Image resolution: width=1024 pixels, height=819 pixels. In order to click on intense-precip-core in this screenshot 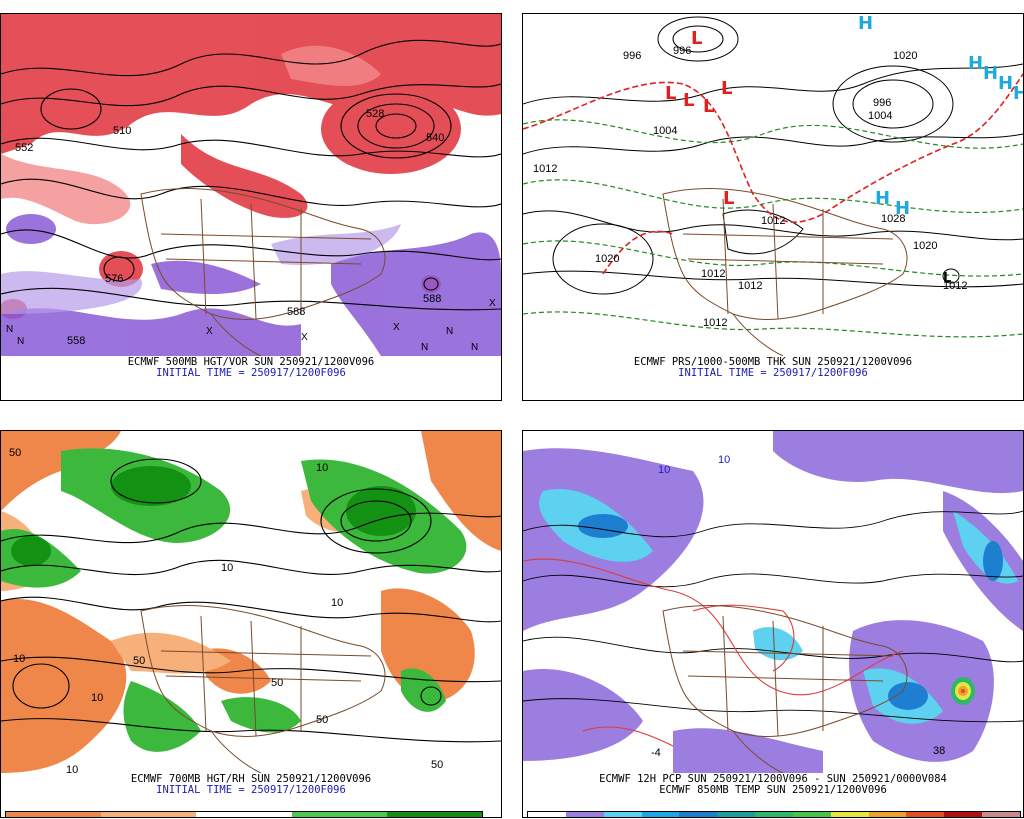, I will do `click(963, 691)`.